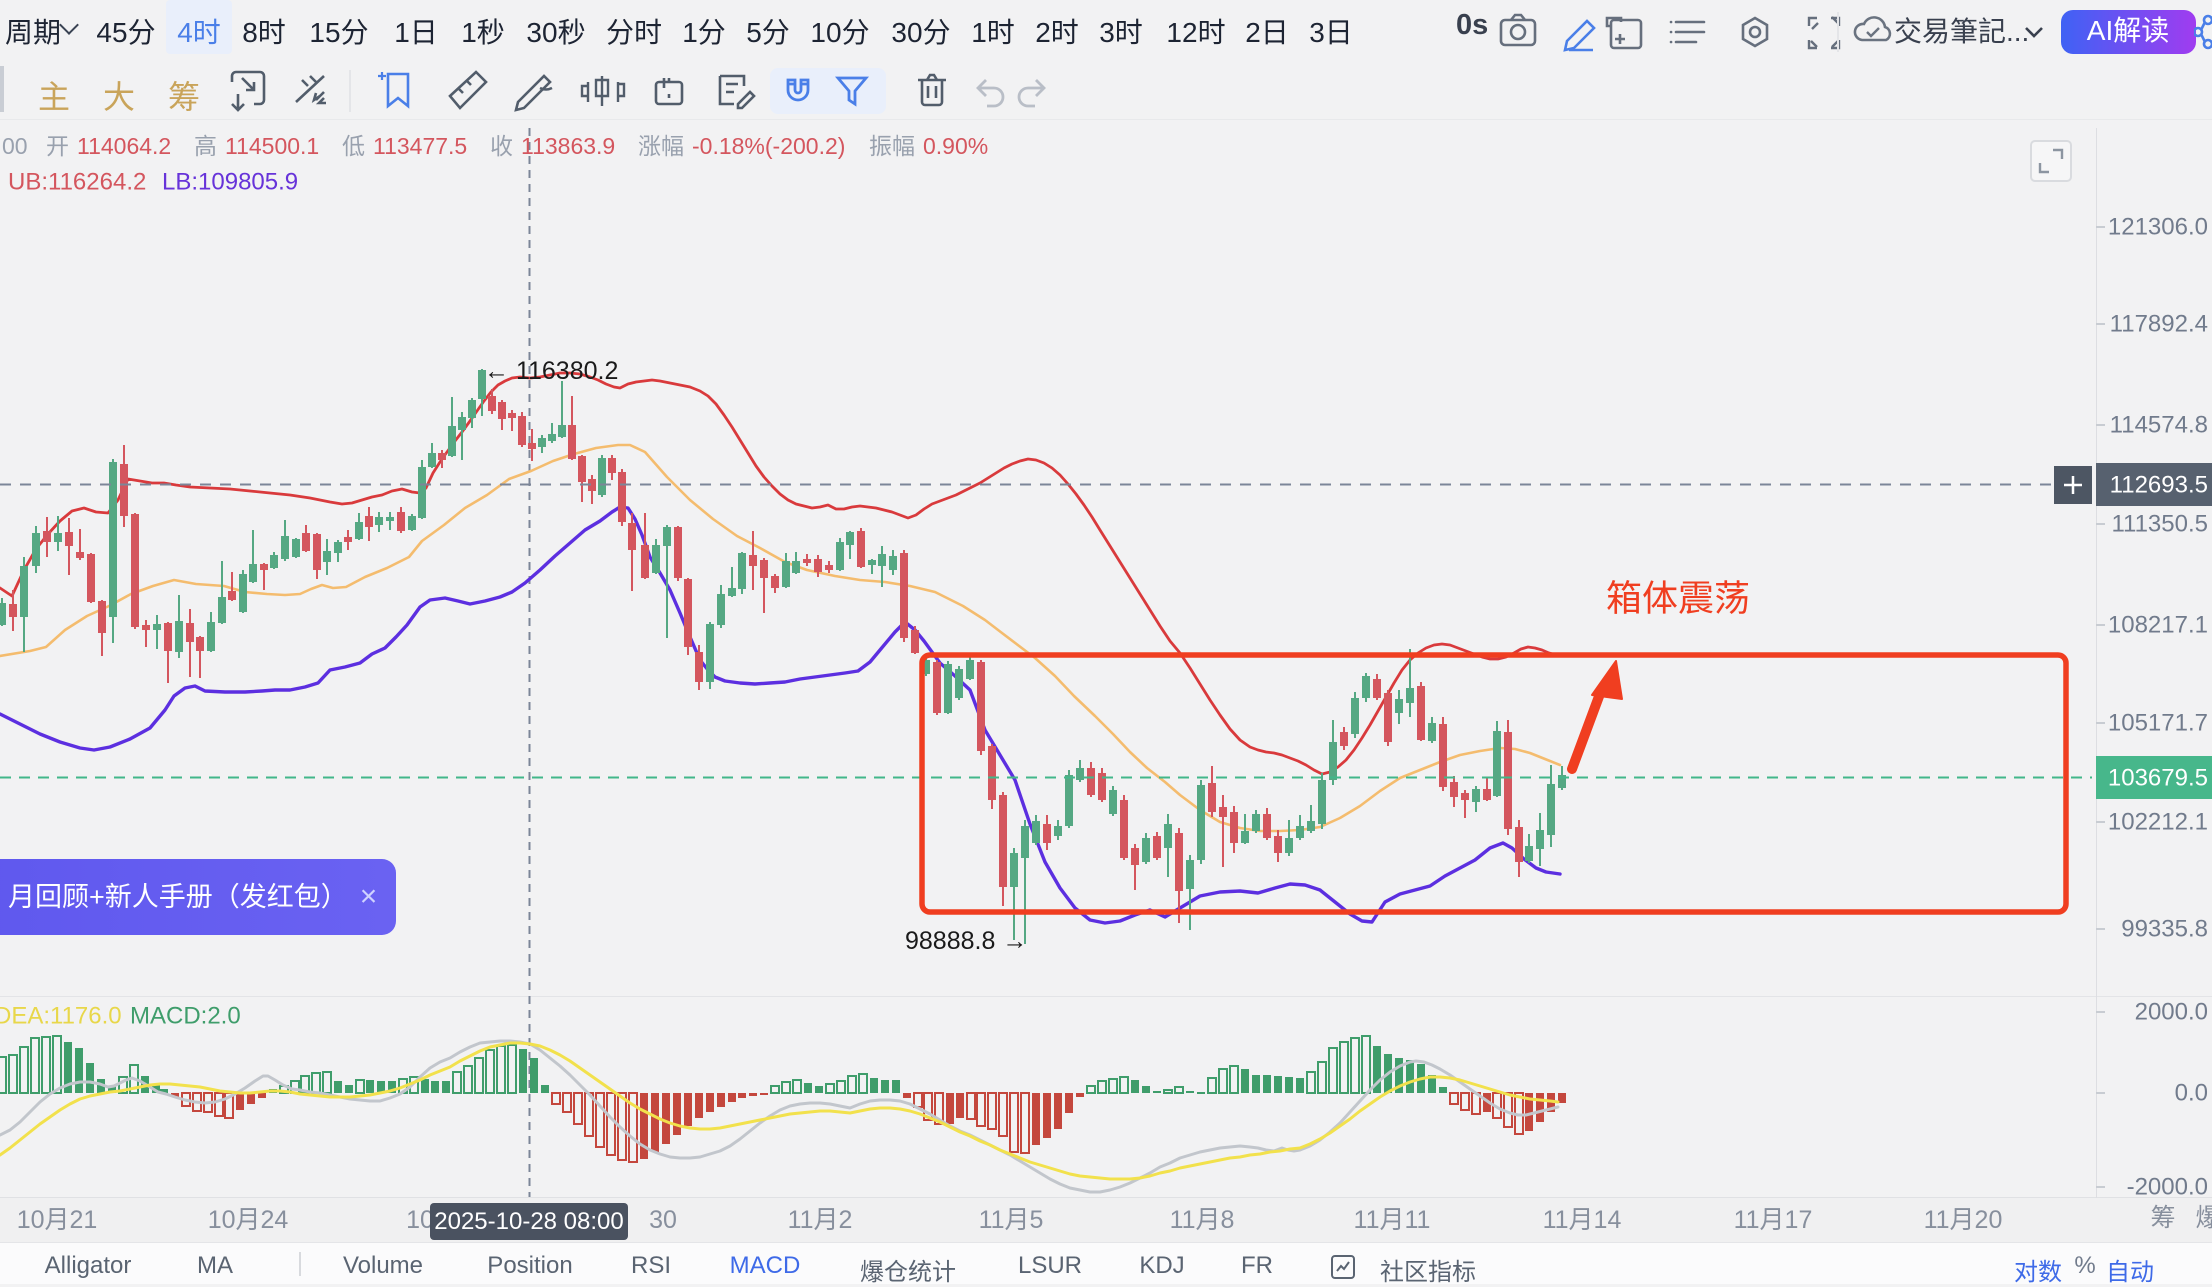 The height and width of the screenshot is (1287, 2212). What do you see at coordinates (820, 1220) in the screenshot?
I see `svg-text: 11月2` at bounding box center [820, 1220].